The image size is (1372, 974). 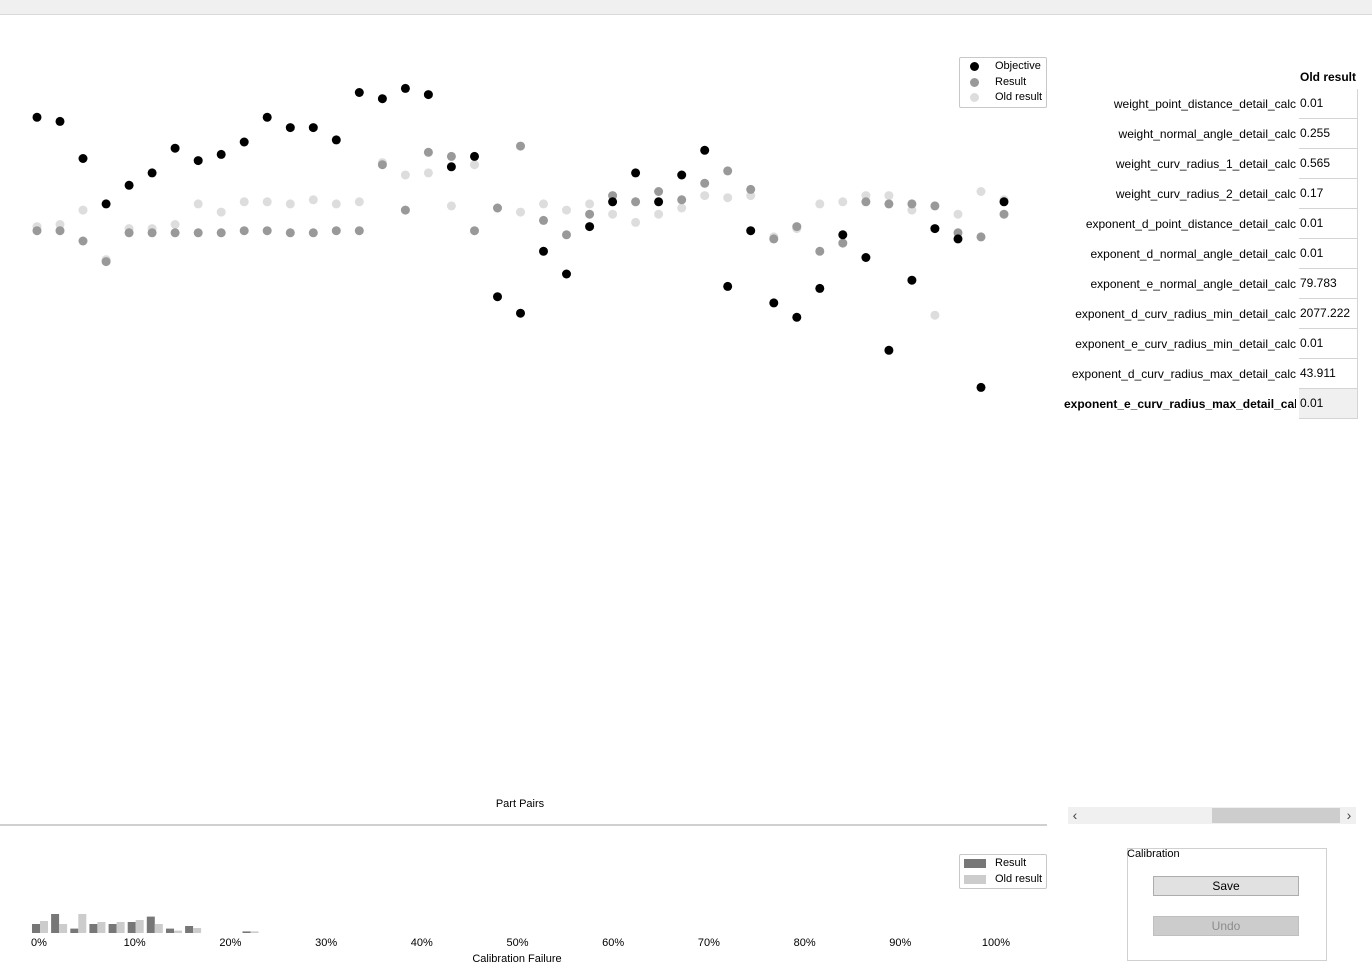 What do you see at coordinates (1226, 886) in the screenshot?
I see `save-button: Save` at bounding box center [1226, 886].